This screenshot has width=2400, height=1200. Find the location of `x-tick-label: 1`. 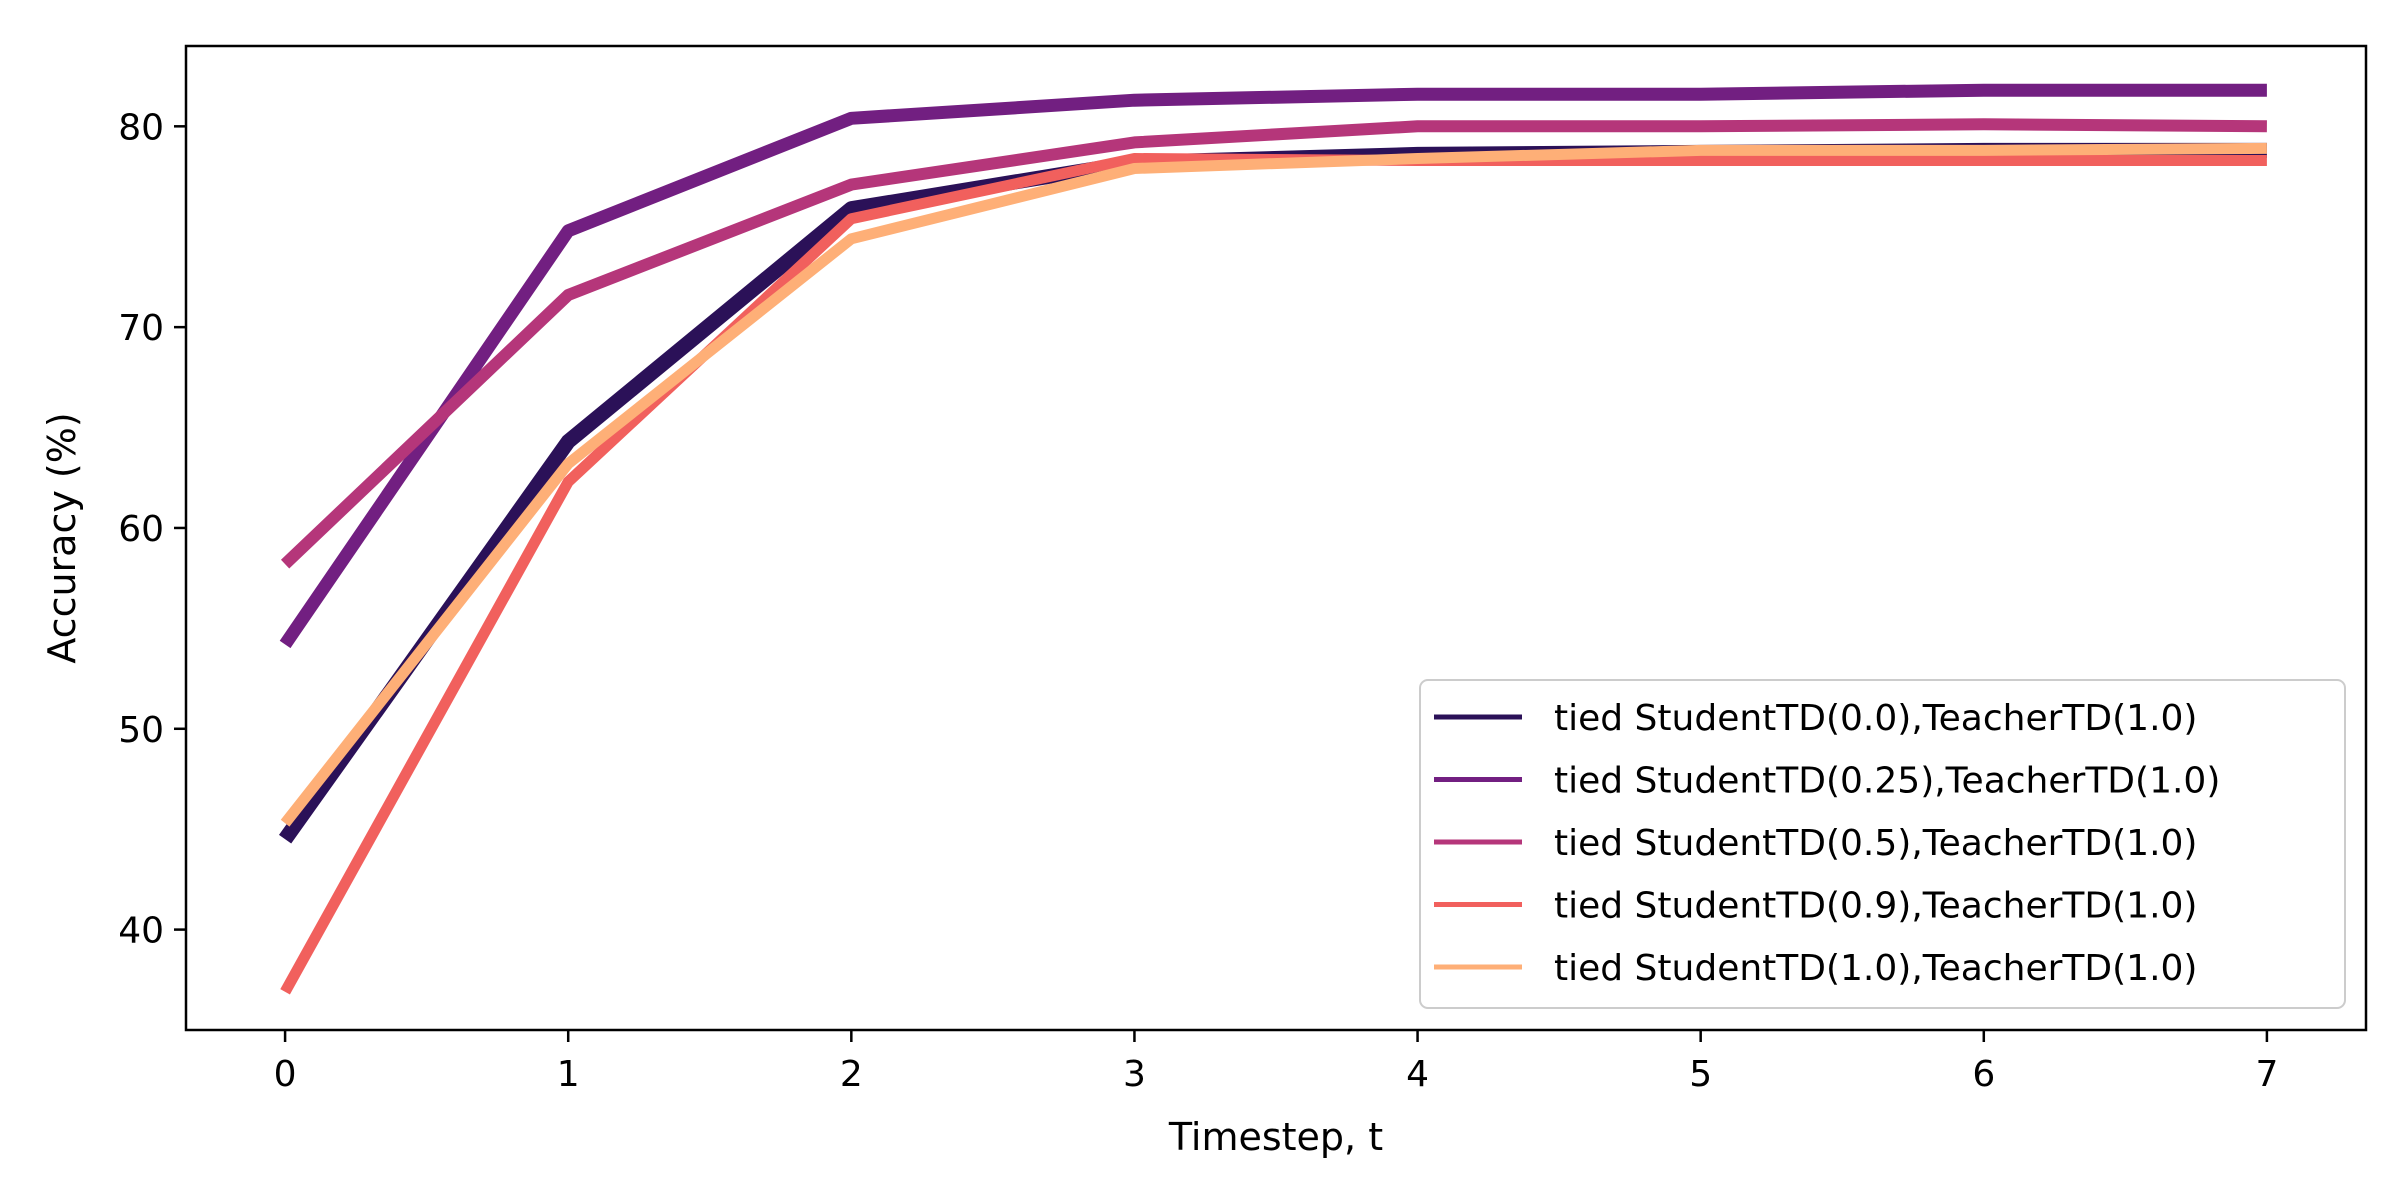

x-tick-label: 1 is located at coordinates (568, 1074).